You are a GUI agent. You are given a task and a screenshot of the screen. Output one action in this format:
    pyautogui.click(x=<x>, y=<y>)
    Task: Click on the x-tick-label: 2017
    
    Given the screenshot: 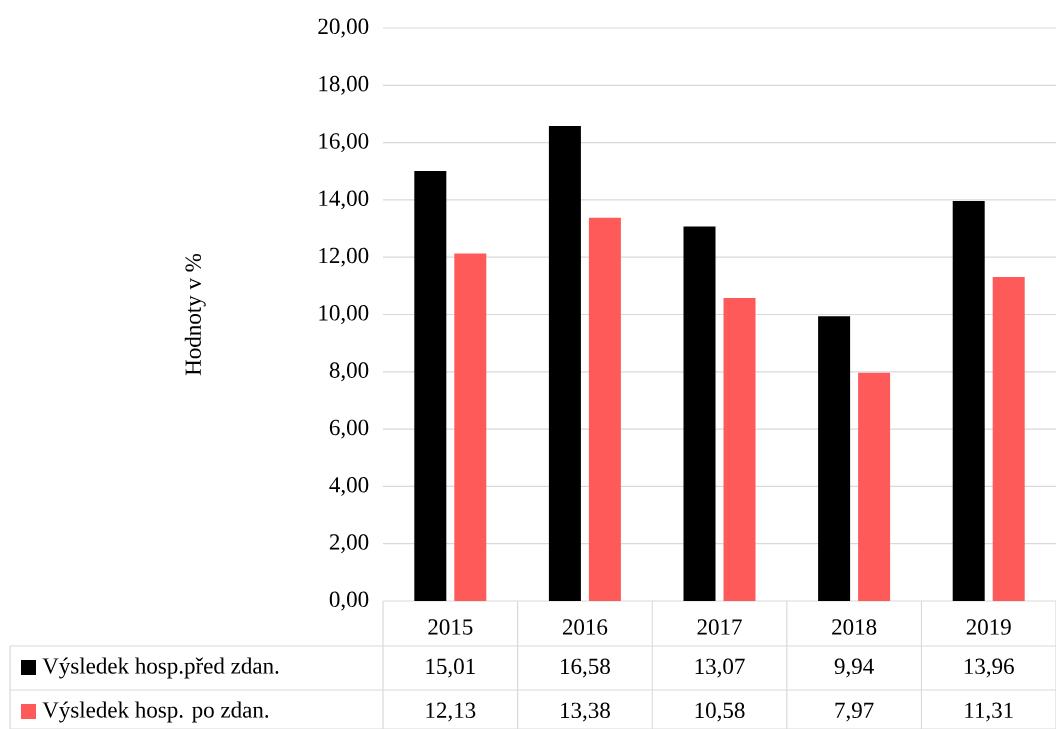 What is the action you would take?
    pyautogui.click(x=719, y=627)
    